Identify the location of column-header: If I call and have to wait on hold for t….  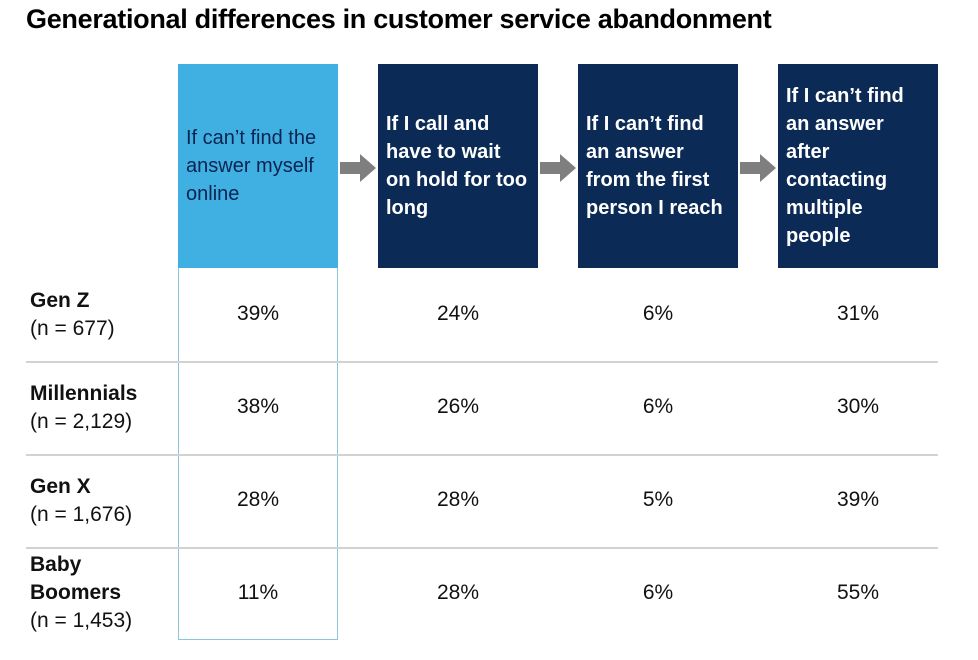
(458, 166).